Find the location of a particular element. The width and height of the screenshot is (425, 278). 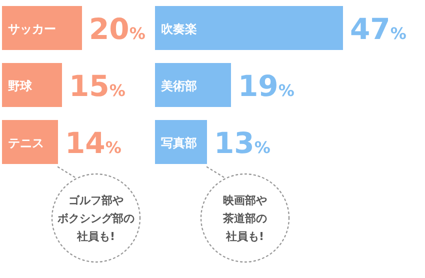

y-tick-label: 美術部 is located at coordinates (178, 86).